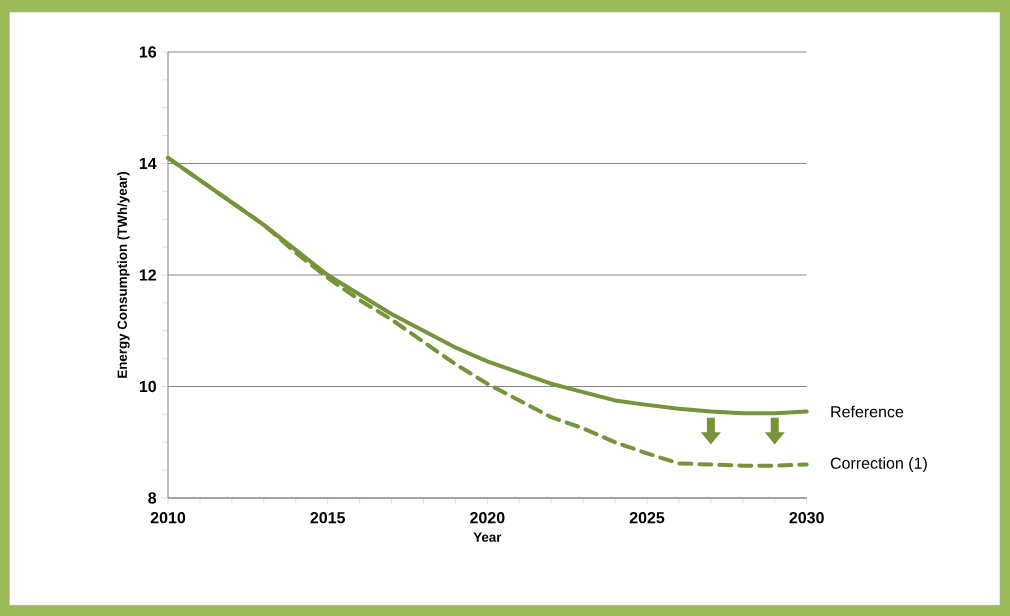 Image resolution: width=1010 pixels, height=616 pixels. What do you see at coordinates (806, 518) in the screenshot?
I see `x-tick-label: 2030` at bounding box center [806, 518].